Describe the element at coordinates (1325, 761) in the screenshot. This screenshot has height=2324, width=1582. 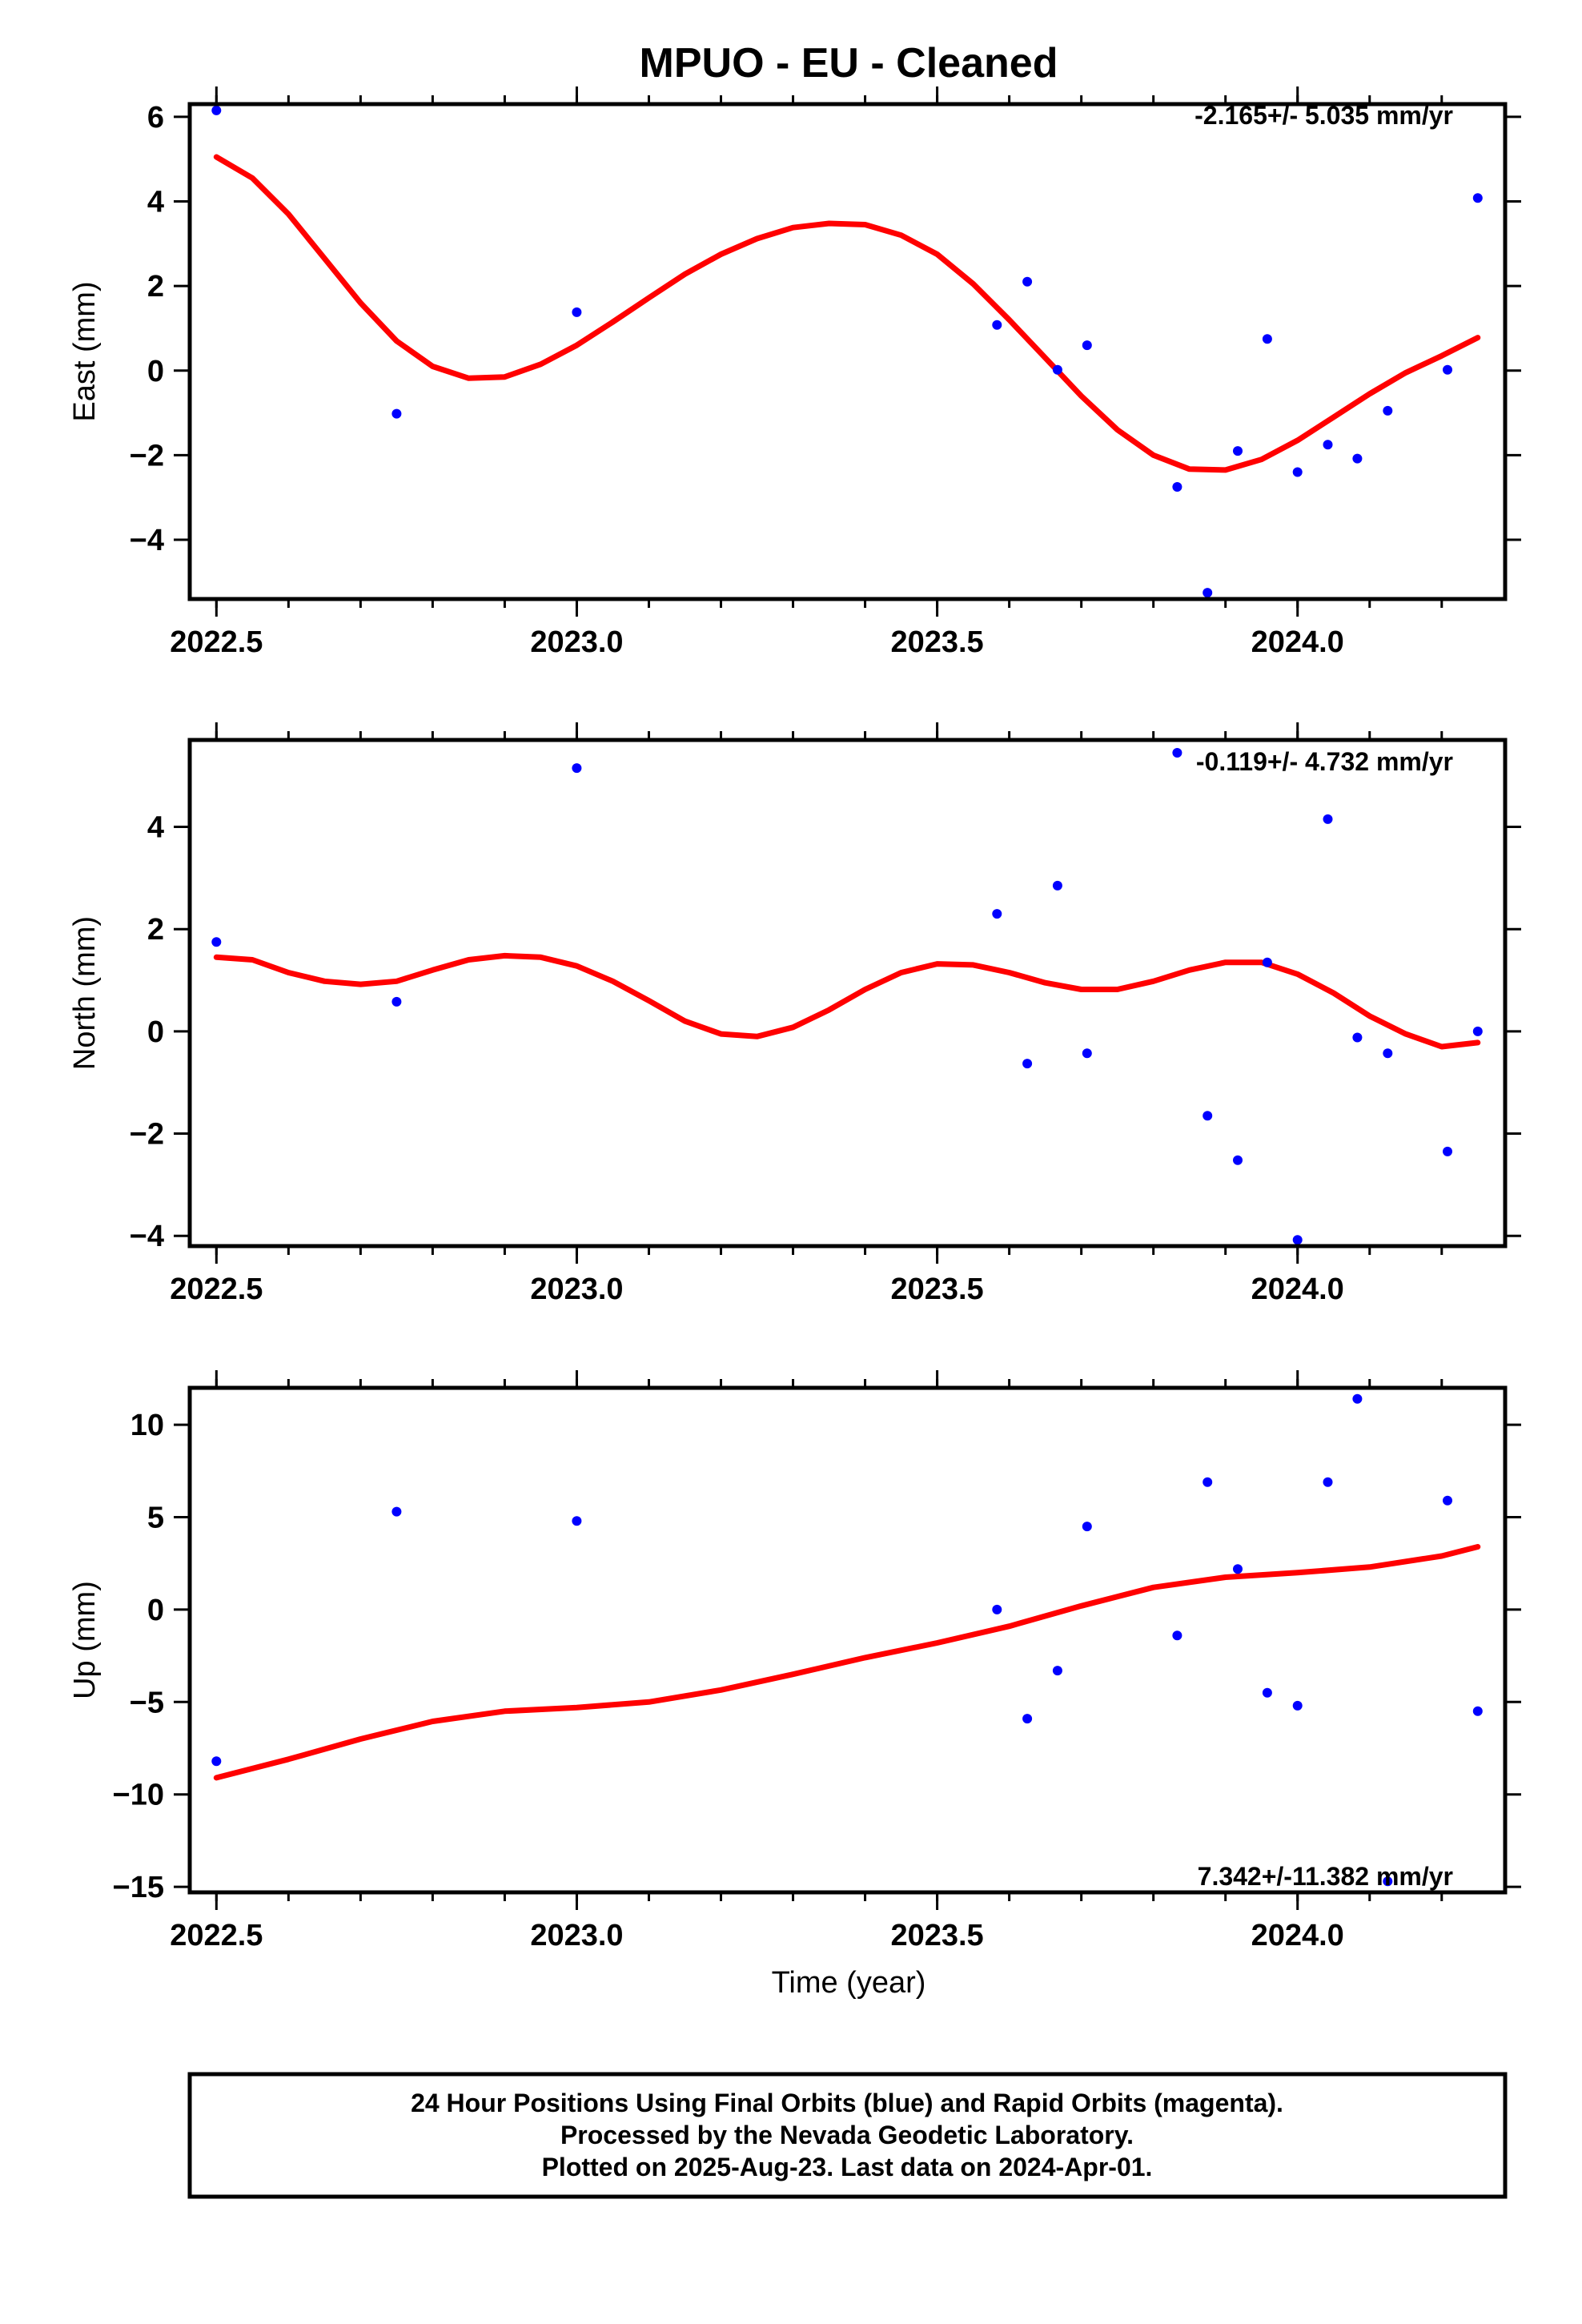
I see `north-rate-label: -0.119+/- 4.732 mm/yr` at that location.